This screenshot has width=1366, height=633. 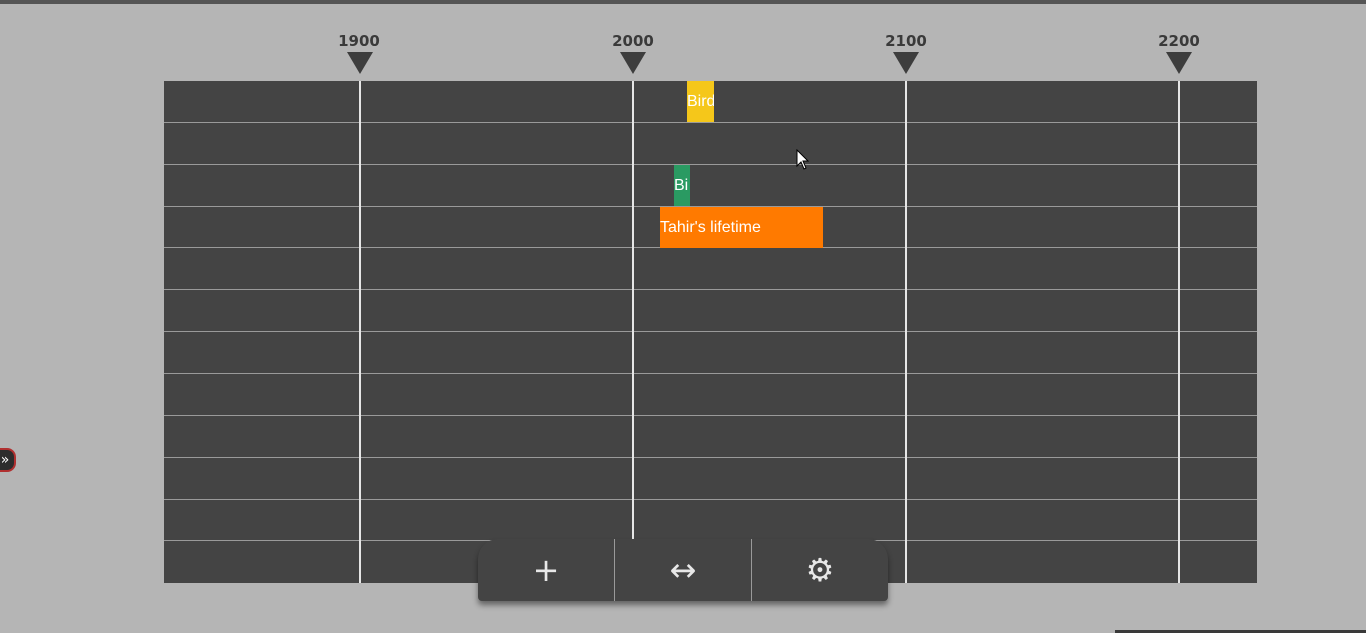 I want to click on event-bi: Bi, so click(x=682, y=185).